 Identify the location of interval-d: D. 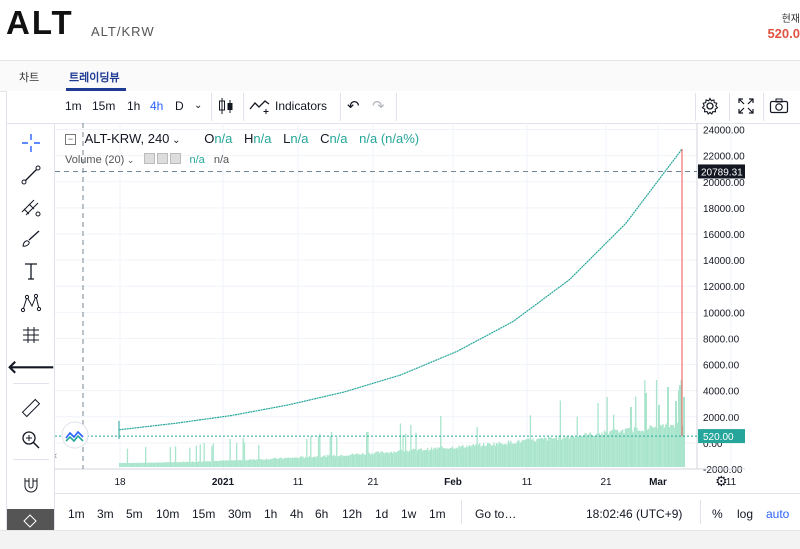
(179, 106).